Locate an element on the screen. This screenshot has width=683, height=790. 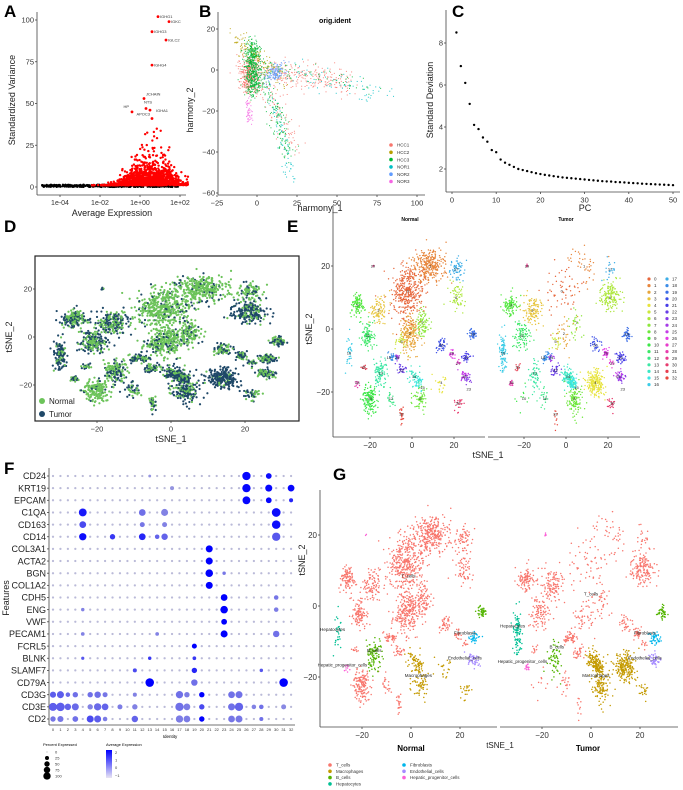
a-labeled-gene-point is located at coordinates (158, 17).